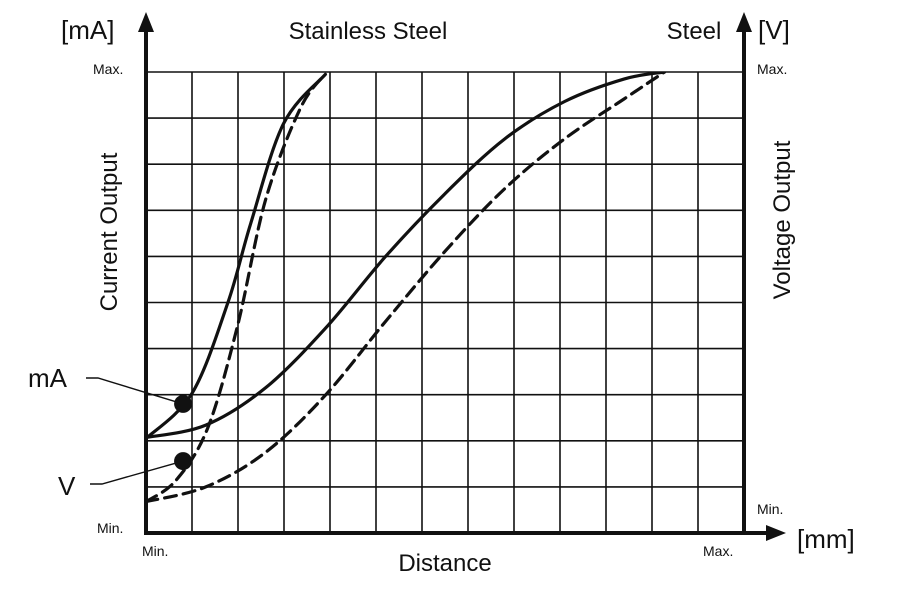  I want to click on right-axis-arrow, so click(744, 22).